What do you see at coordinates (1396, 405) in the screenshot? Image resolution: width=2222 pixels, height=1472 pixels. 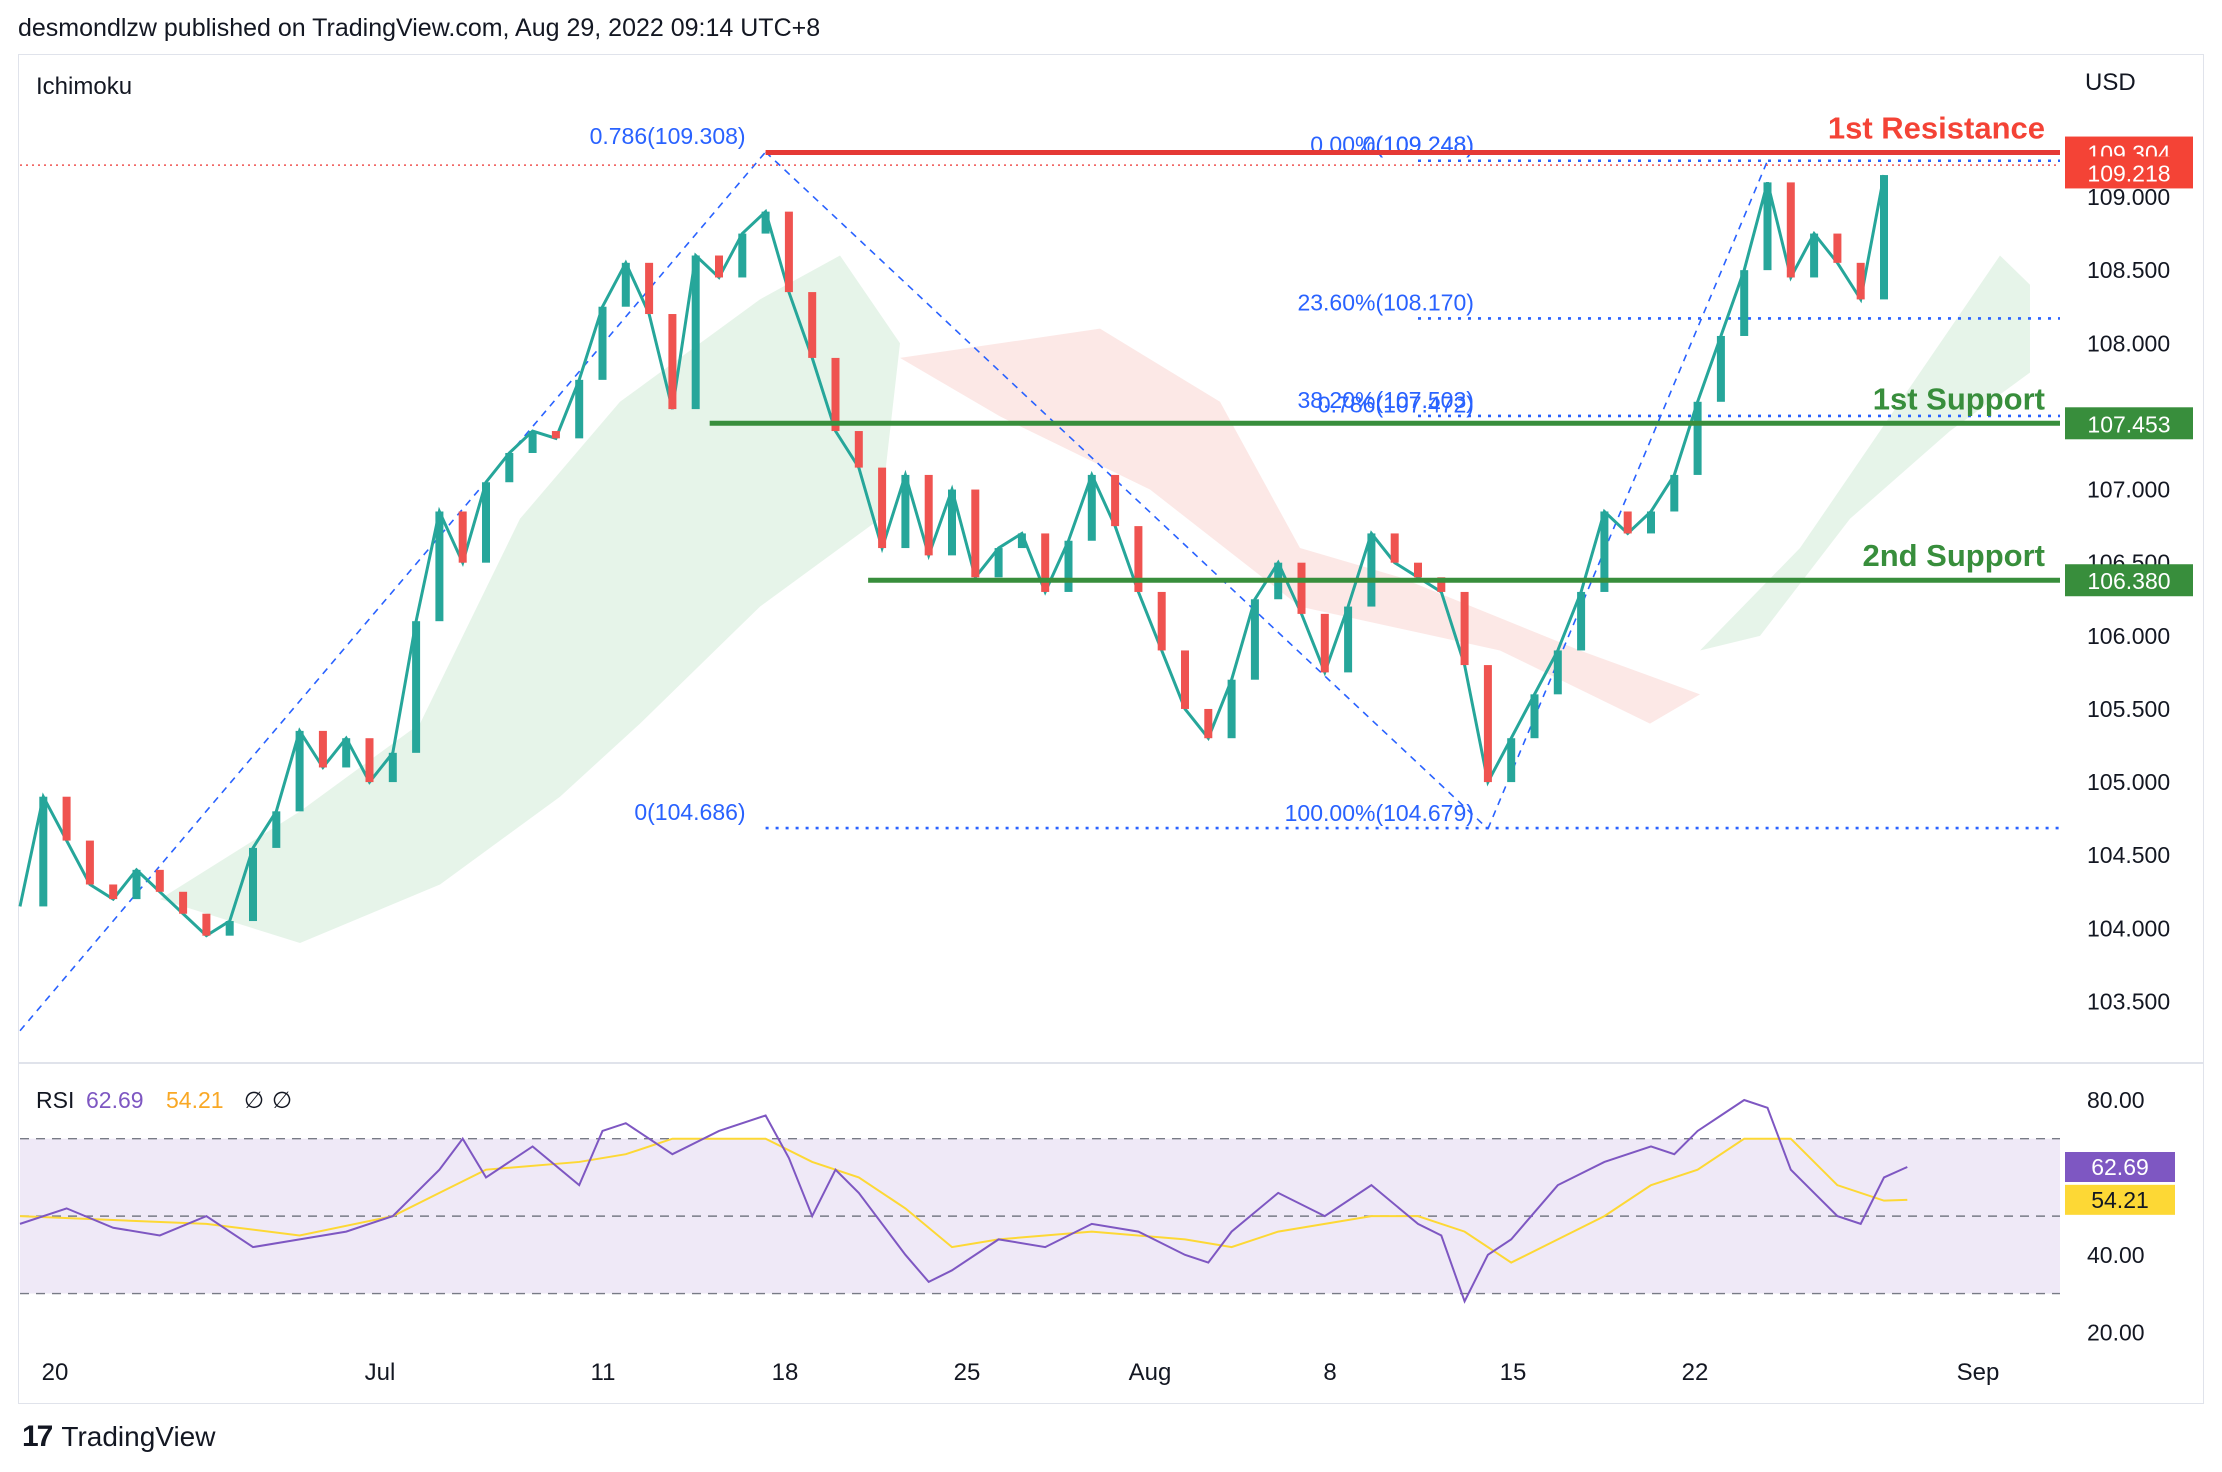 I see `fib-label: 0.786(107.472)` at bounding box center [1396, 405].